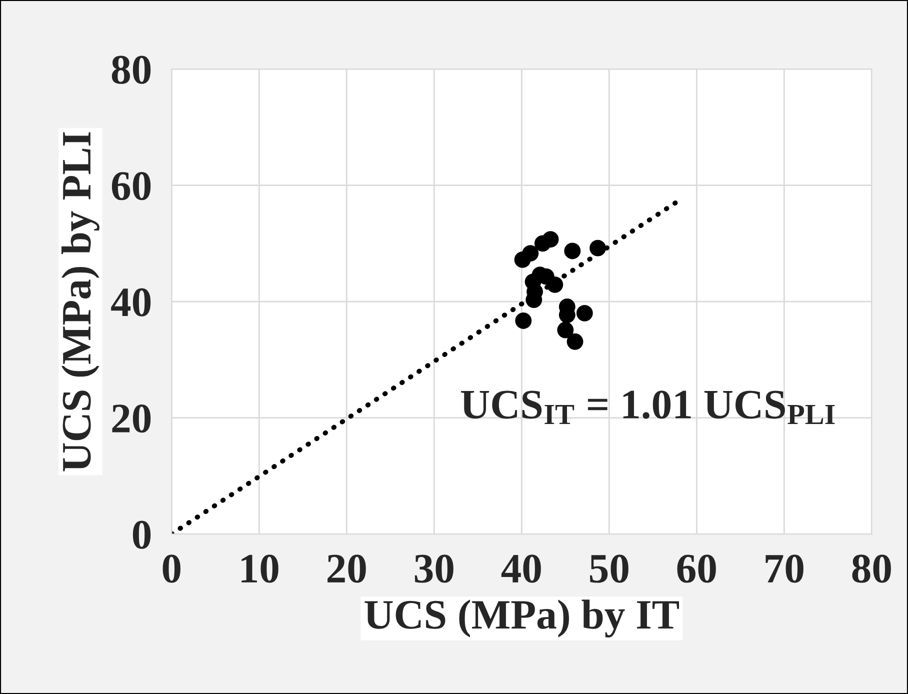  What do you see at coordinates (131, 70) in the screenshot?
I see `y-tick-label: 80` at bounding box center [131, 70].